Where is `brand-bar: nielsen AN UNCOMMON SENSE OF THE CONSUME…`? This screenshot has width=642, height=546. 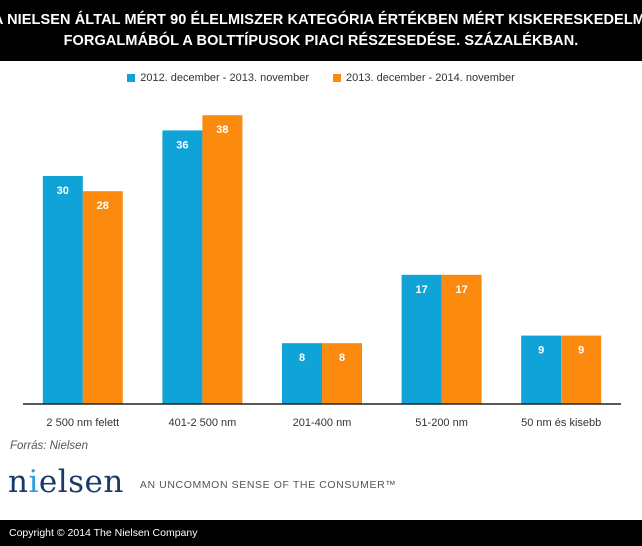 brand-bar: nielsen AN UNCOMMON SENSE OF THE CONSUME… is located at coordinates (202, 482).